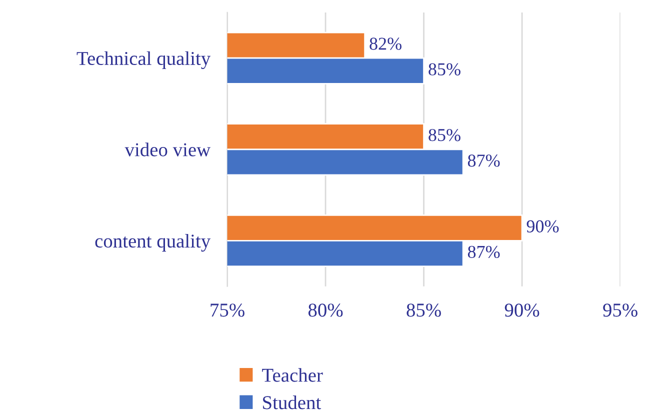 This screenshot has width=655, height=415. I want to click on legend-label: Student, so click(292, 403).